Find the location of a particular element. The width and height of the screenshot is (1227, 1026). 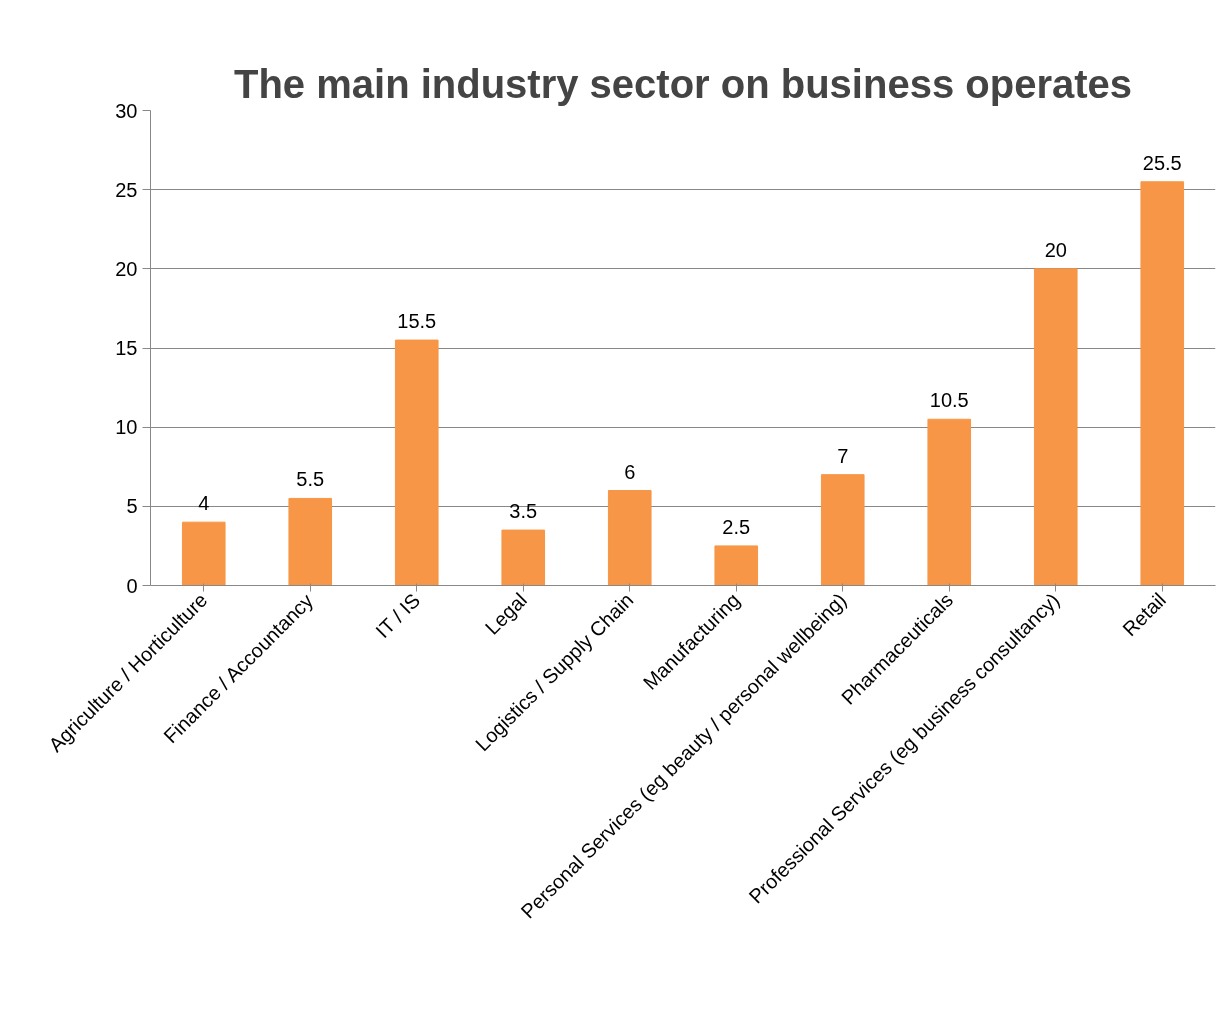

y-tick-label: 25 is located at coordinates (126, 189).